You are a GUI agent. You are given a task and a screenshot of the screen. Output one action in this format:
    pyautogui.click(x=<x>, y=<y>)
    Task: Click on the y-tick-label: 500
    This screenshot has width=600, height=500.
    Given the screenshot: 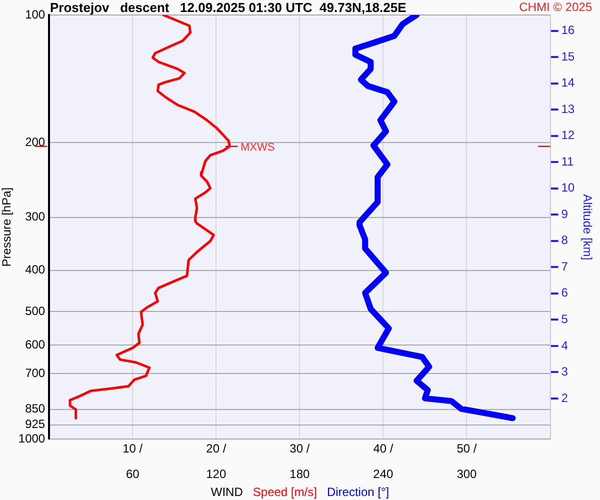 What is the action you would take?
    pyautogui.click(x=35, y=311)
    